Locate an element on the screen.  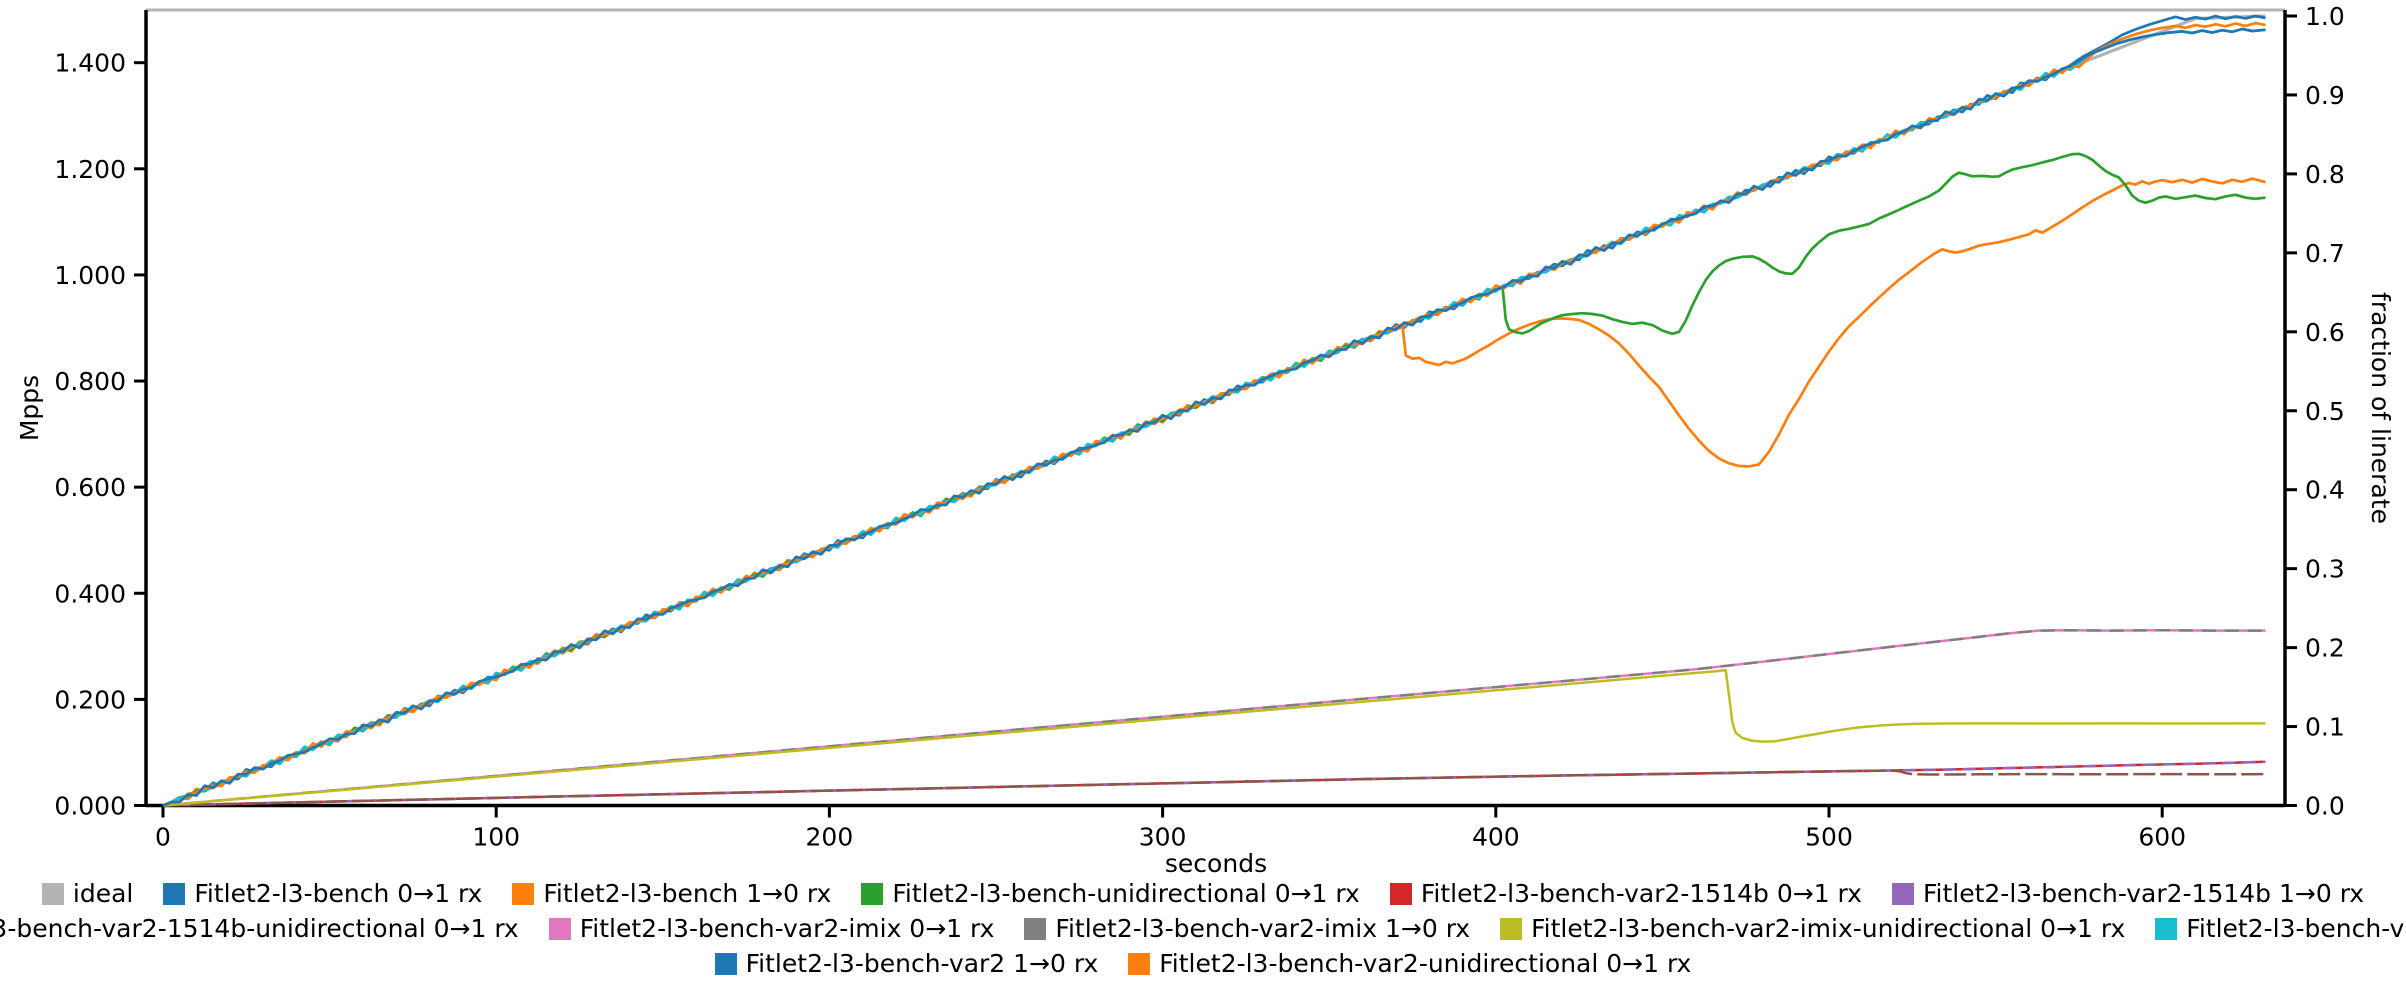
y-left-tick-label: 1.400 is located at coordinates (90, 63).